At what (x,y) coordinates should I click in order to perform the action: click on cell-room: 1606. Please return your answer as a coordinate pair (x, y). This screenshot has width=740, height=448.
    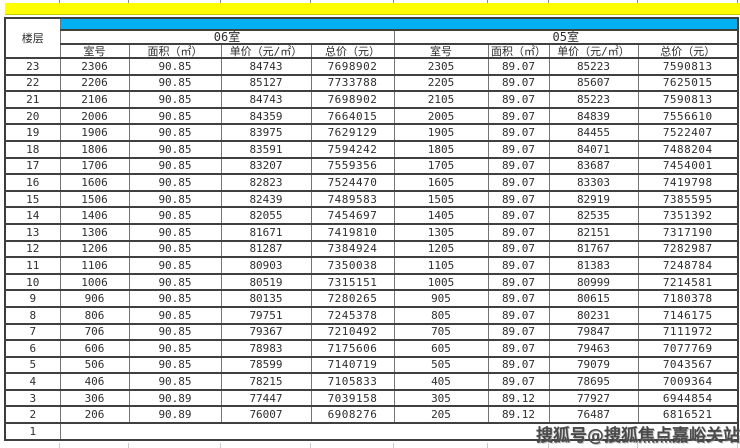
    Looking at the image, I should click on (94, 182).